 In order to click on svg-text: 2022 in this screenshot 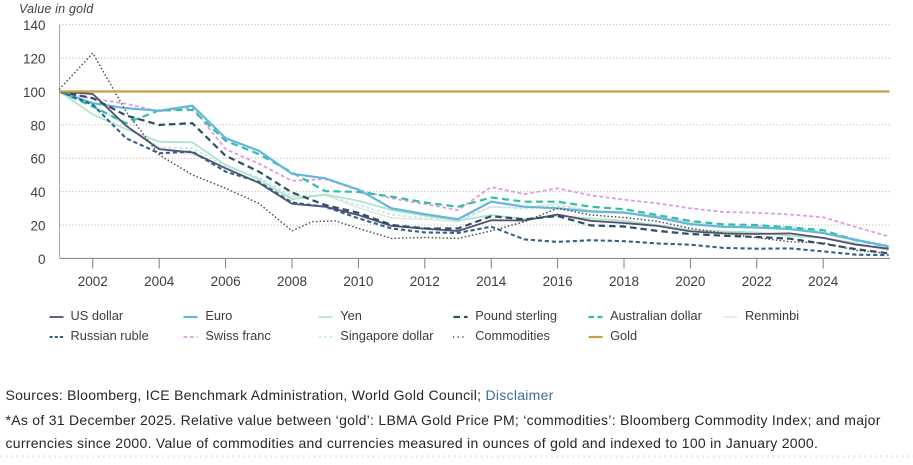, I will do `click(757, 281)`.